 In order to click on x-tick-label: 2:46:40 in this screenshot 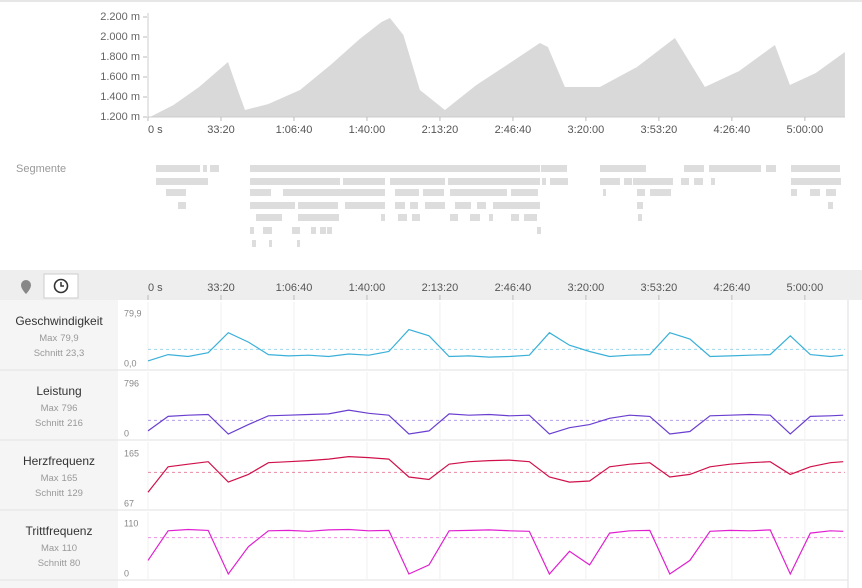, I will do `click(513, 130)`.